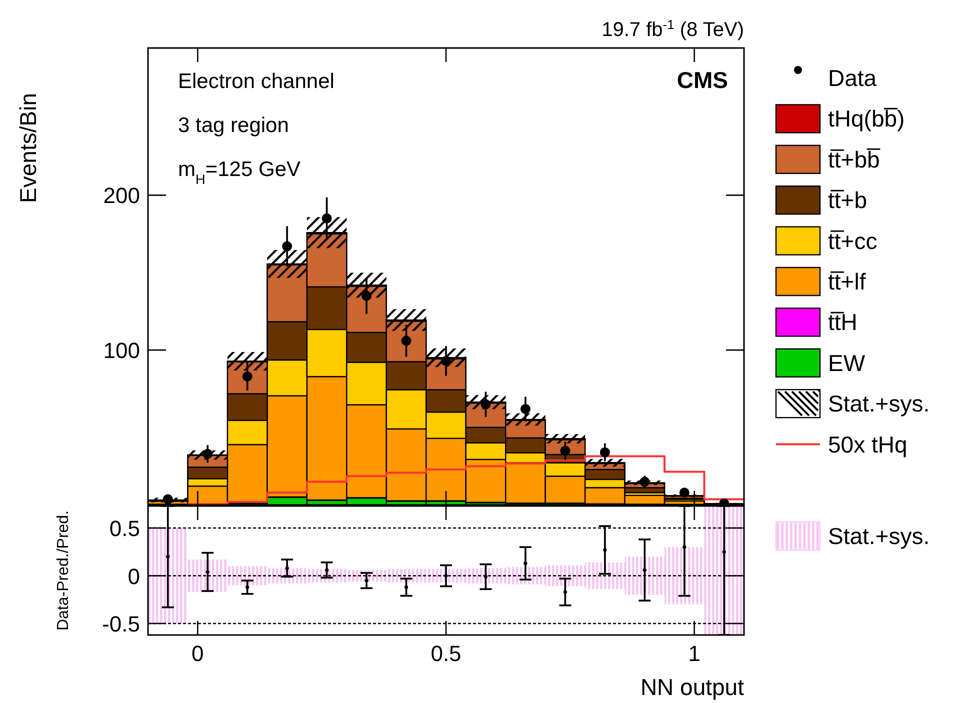  Describe the element at coordinates (847, 281) in the screenshot. I see `legend-label: tt̅+lf` at that location.